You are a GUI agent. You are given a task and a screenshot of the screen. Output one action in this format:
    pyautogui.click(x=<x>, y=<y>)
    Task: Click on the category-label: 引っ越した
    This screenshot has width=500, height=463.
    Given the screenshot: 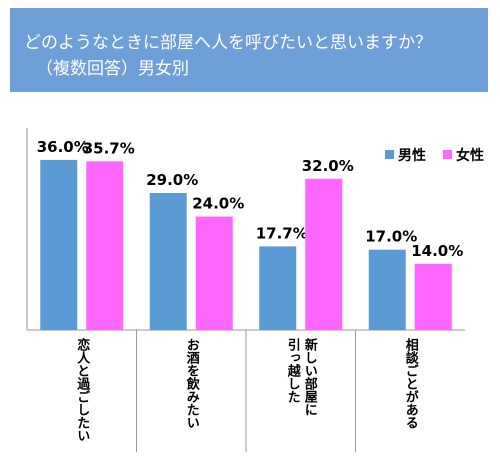 What is the action you would take?
    pyautogui.click(x=293, y=370)
    